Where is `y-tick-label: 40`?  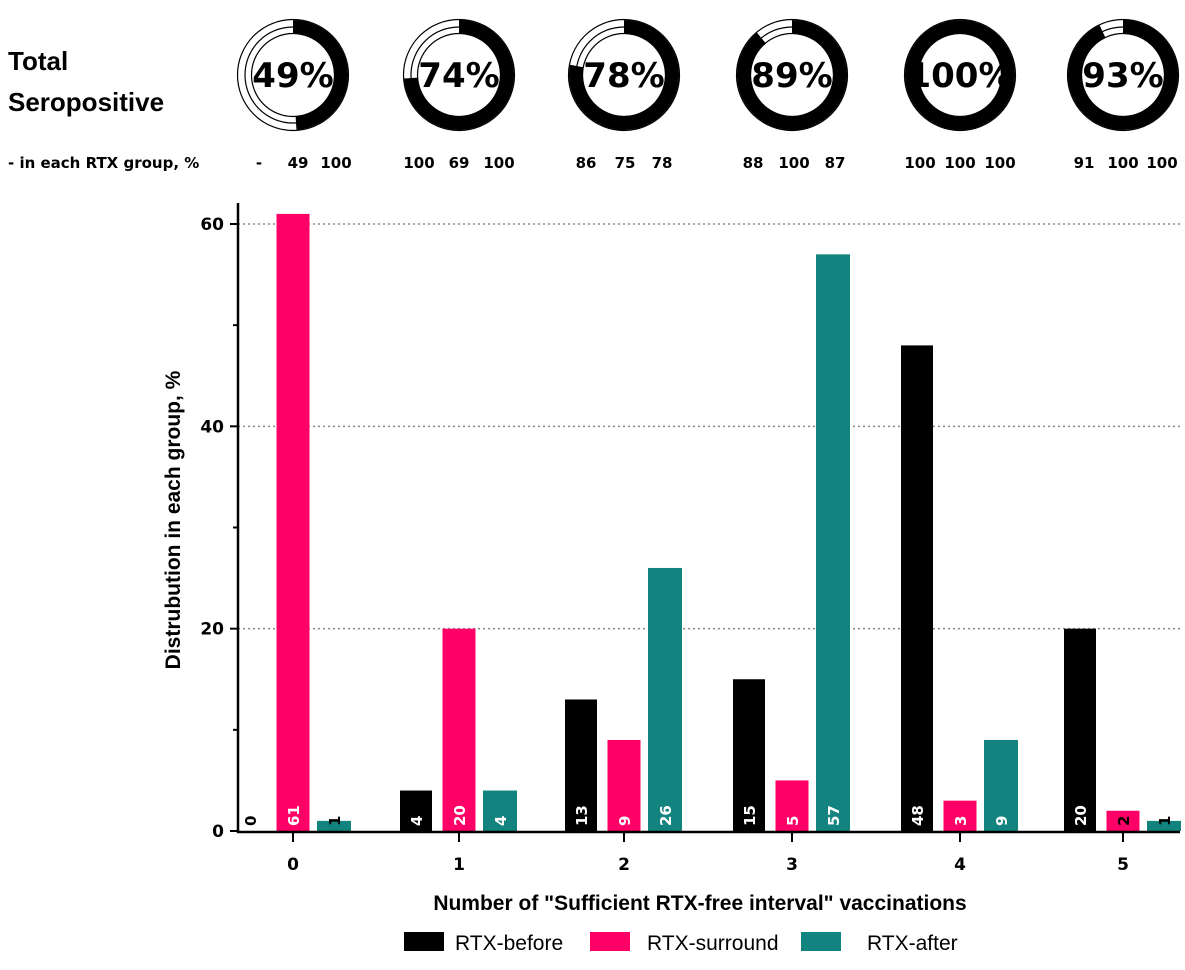 y-tick-label: 40 is located at coordinates (212, 427).